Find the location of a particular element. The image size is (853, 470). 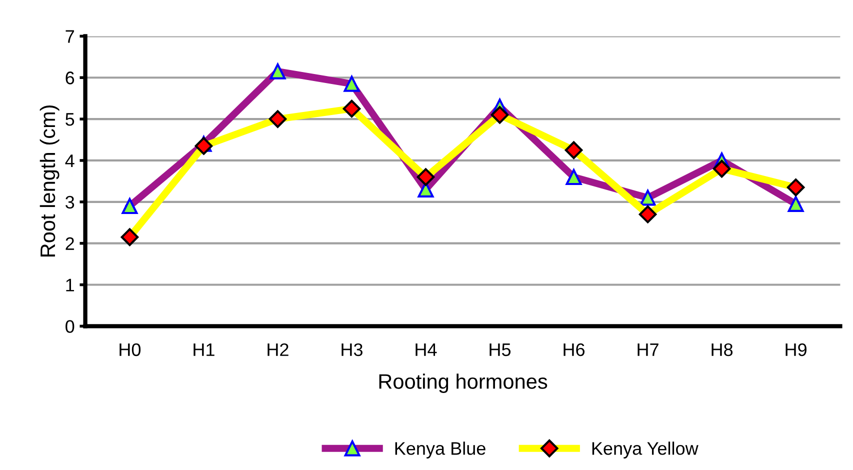

y-tick-label: 6 is located at coordinates (70, 78).